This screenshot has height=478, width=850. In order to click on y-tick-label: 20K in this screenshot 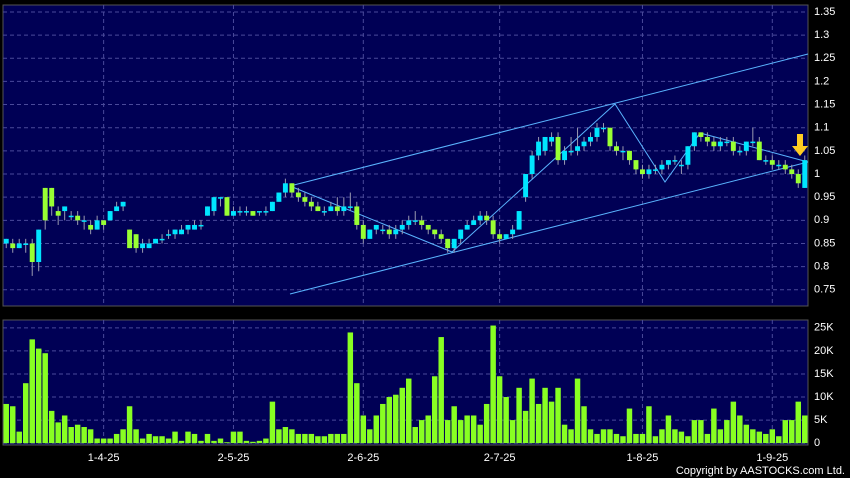, I will do `click(824, 351)`.